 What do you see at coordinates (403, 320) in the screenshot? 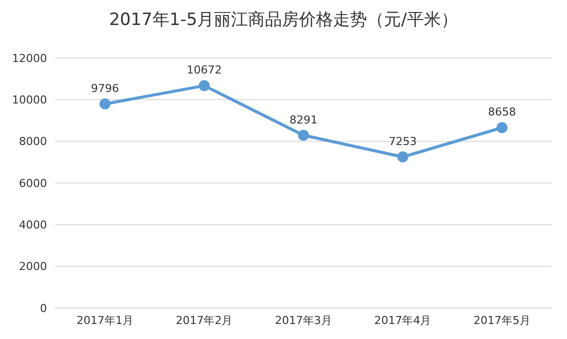
I see `x-tick-label: 2017年4月` at bounding box center [403, 320].